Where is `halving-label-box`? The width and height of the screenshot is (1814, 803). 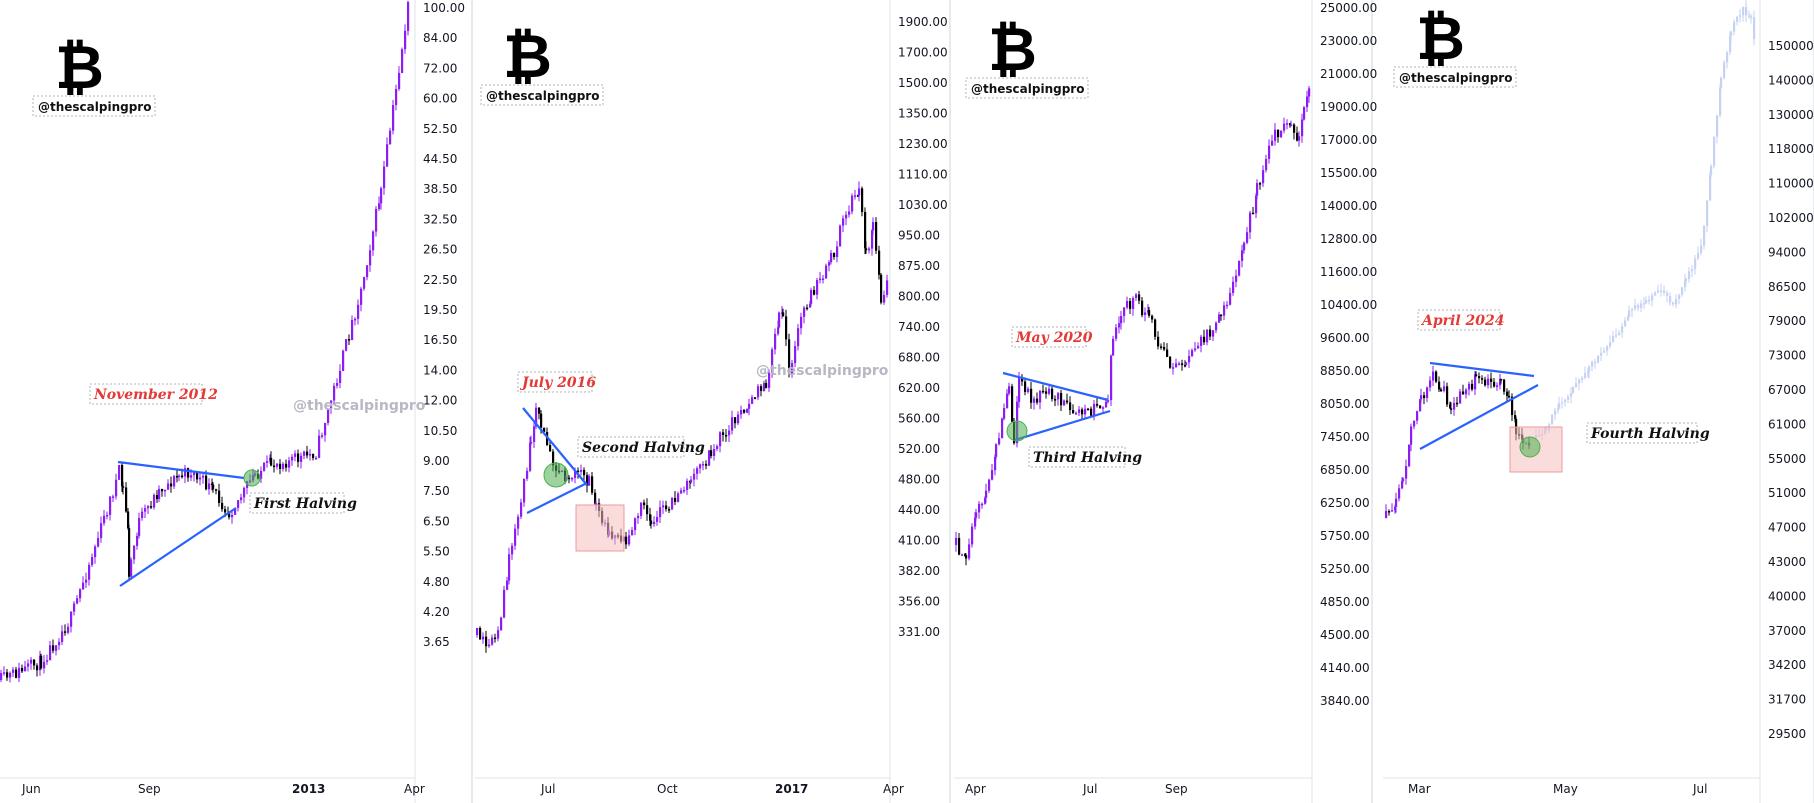 halving-label-box is located at coordinates (297, 503).